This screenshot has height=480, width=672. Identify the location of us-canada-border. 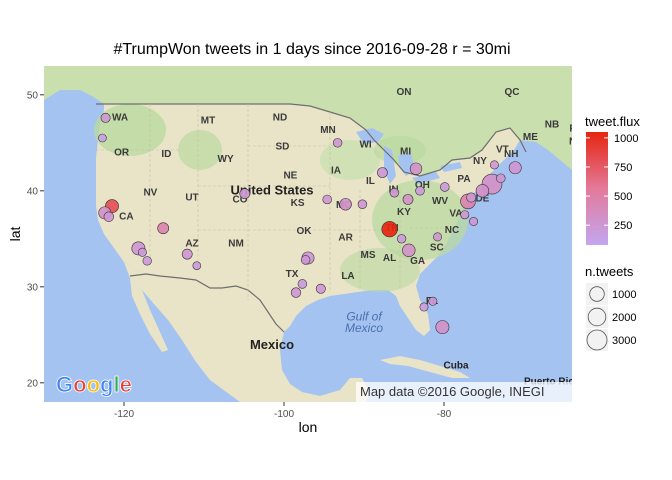
(311, 140).